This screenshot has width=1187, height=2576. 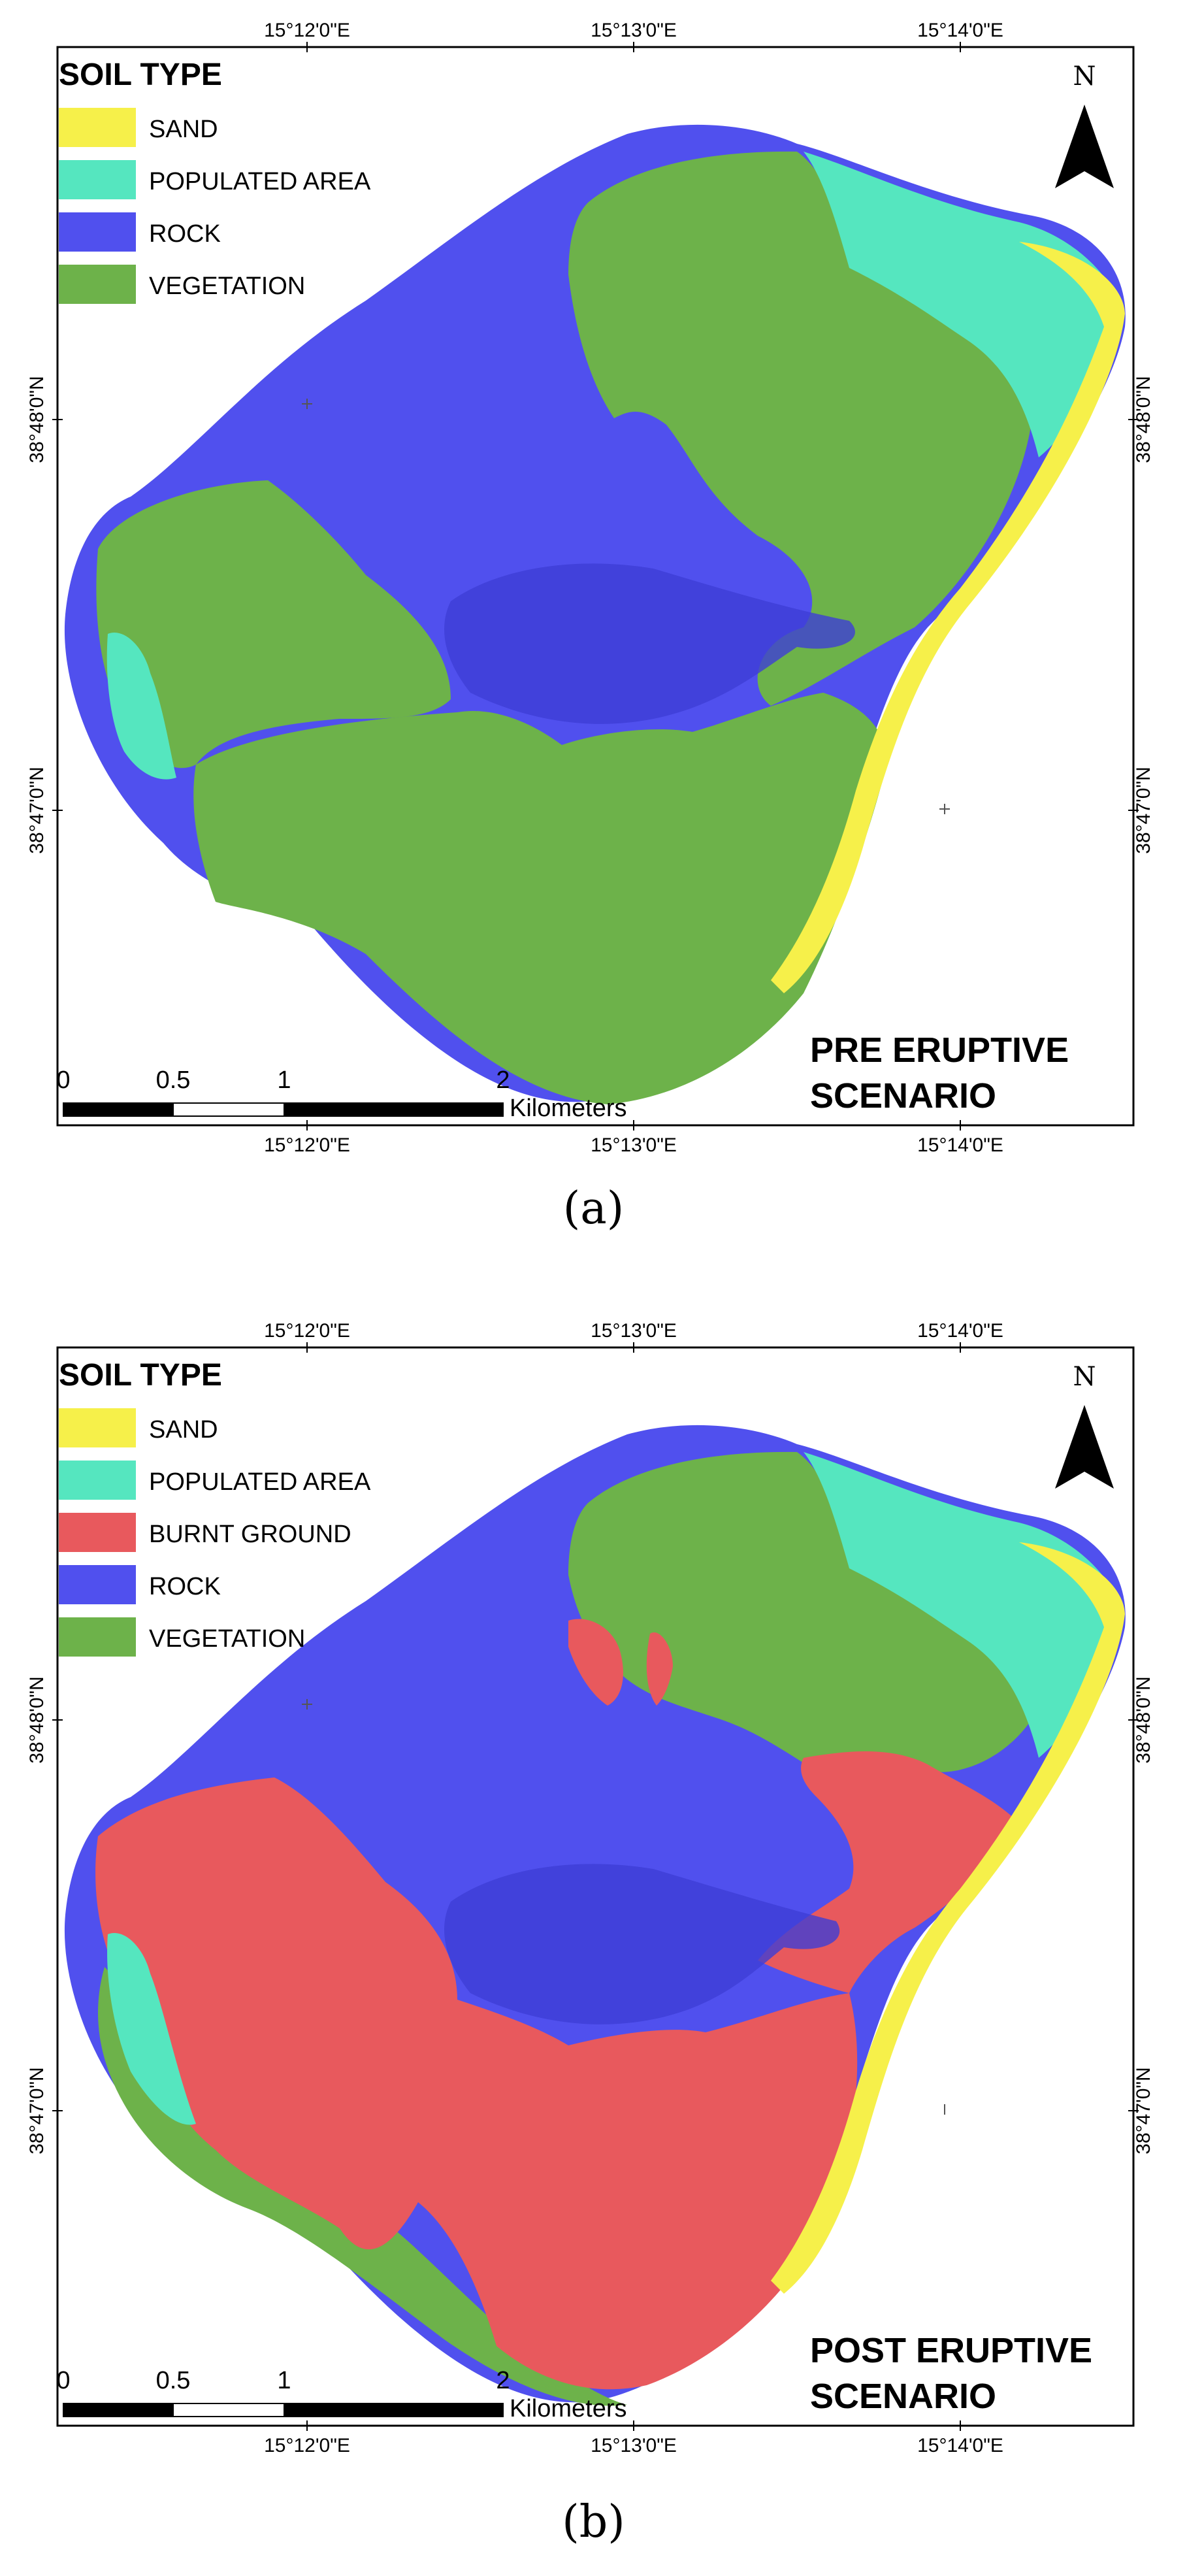 What do you see at coordinates (593, 1208) in the screenshot?
I see `figure-caption: (a)` at bounding box center [593, 1208].